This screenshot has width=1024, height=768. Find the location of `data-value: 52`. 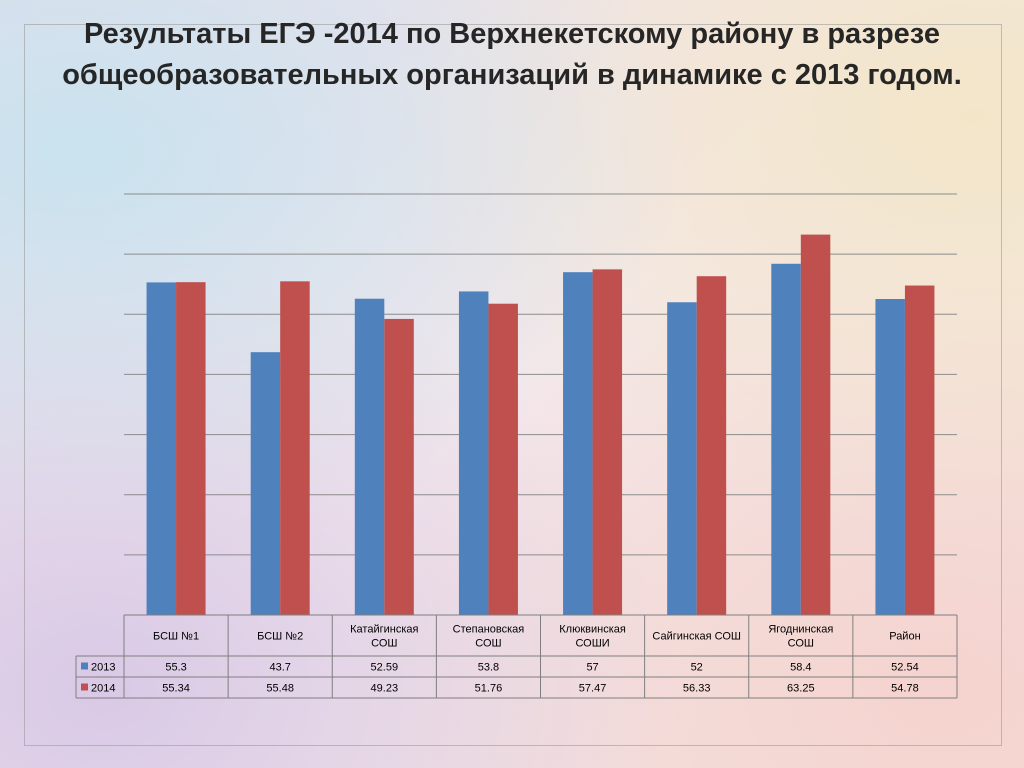

data-value: 52 is located at coordinates (697, 668).